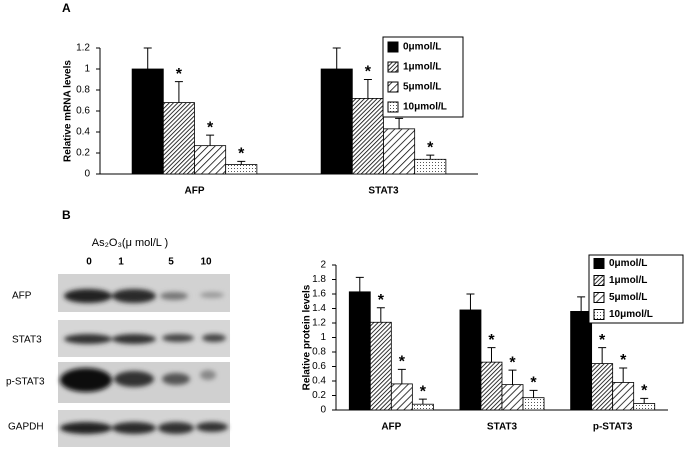 The width and height of the screenshot is (686, 449). Describe the element at coordinates (319, 279) in the screenshot. I see `y-tick-label: 1.8` at that location.